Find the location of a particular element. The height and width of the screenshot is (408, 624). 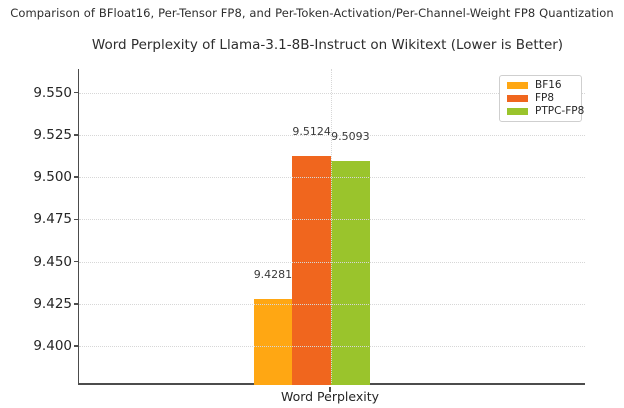

legend-swatch-ptpc-fp8 is located at coordinates (517, 111).